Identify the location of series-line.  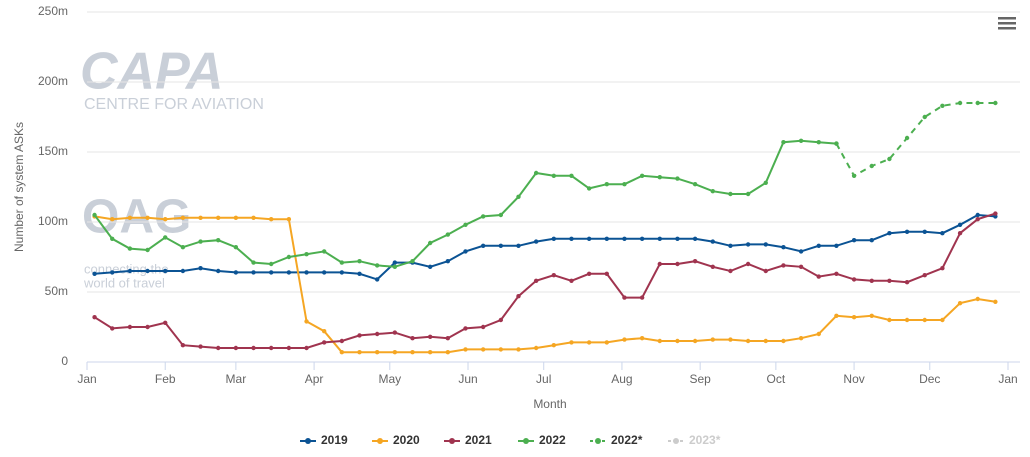
(545, 247).